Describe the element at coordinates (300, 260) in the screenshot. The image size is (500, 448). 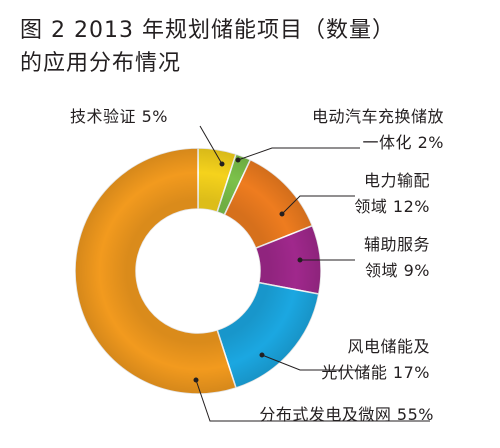
I see `leader-dot-ancillary-services` at that location.